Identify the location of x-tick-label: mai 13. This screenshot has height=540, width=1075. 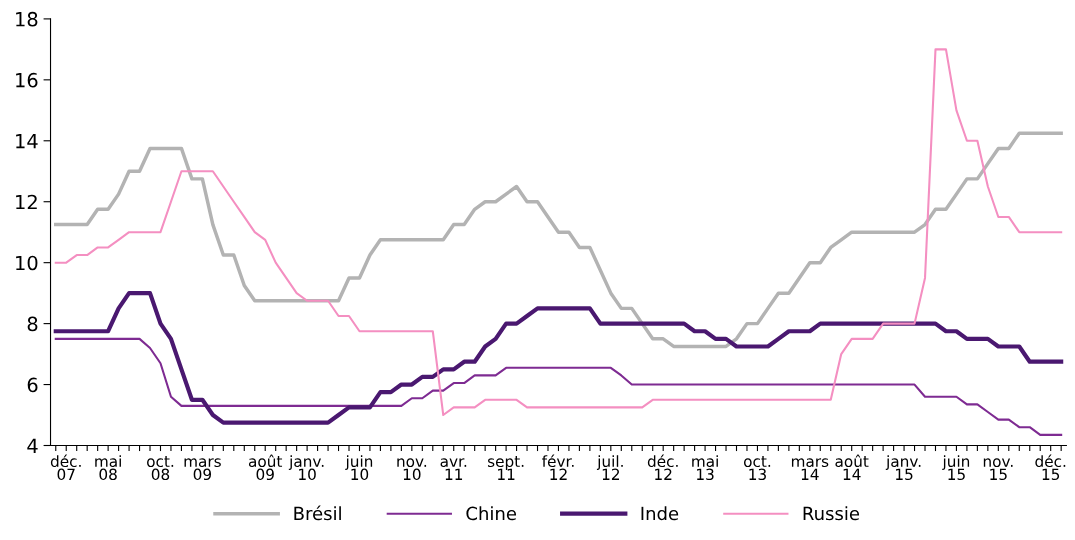
(705, 468).